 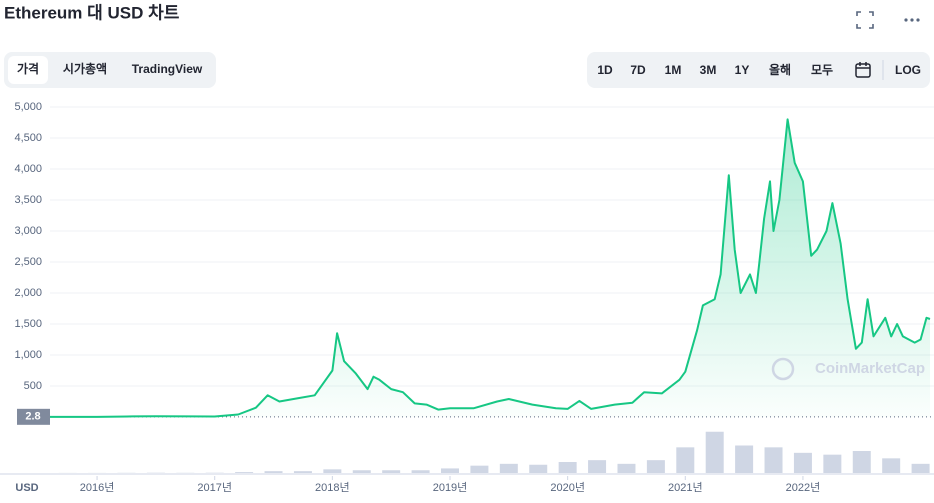 What do you see at coordinates (863, 70) in the screenshot?
I see `calendar-icon` at bounding box center [863, 70].